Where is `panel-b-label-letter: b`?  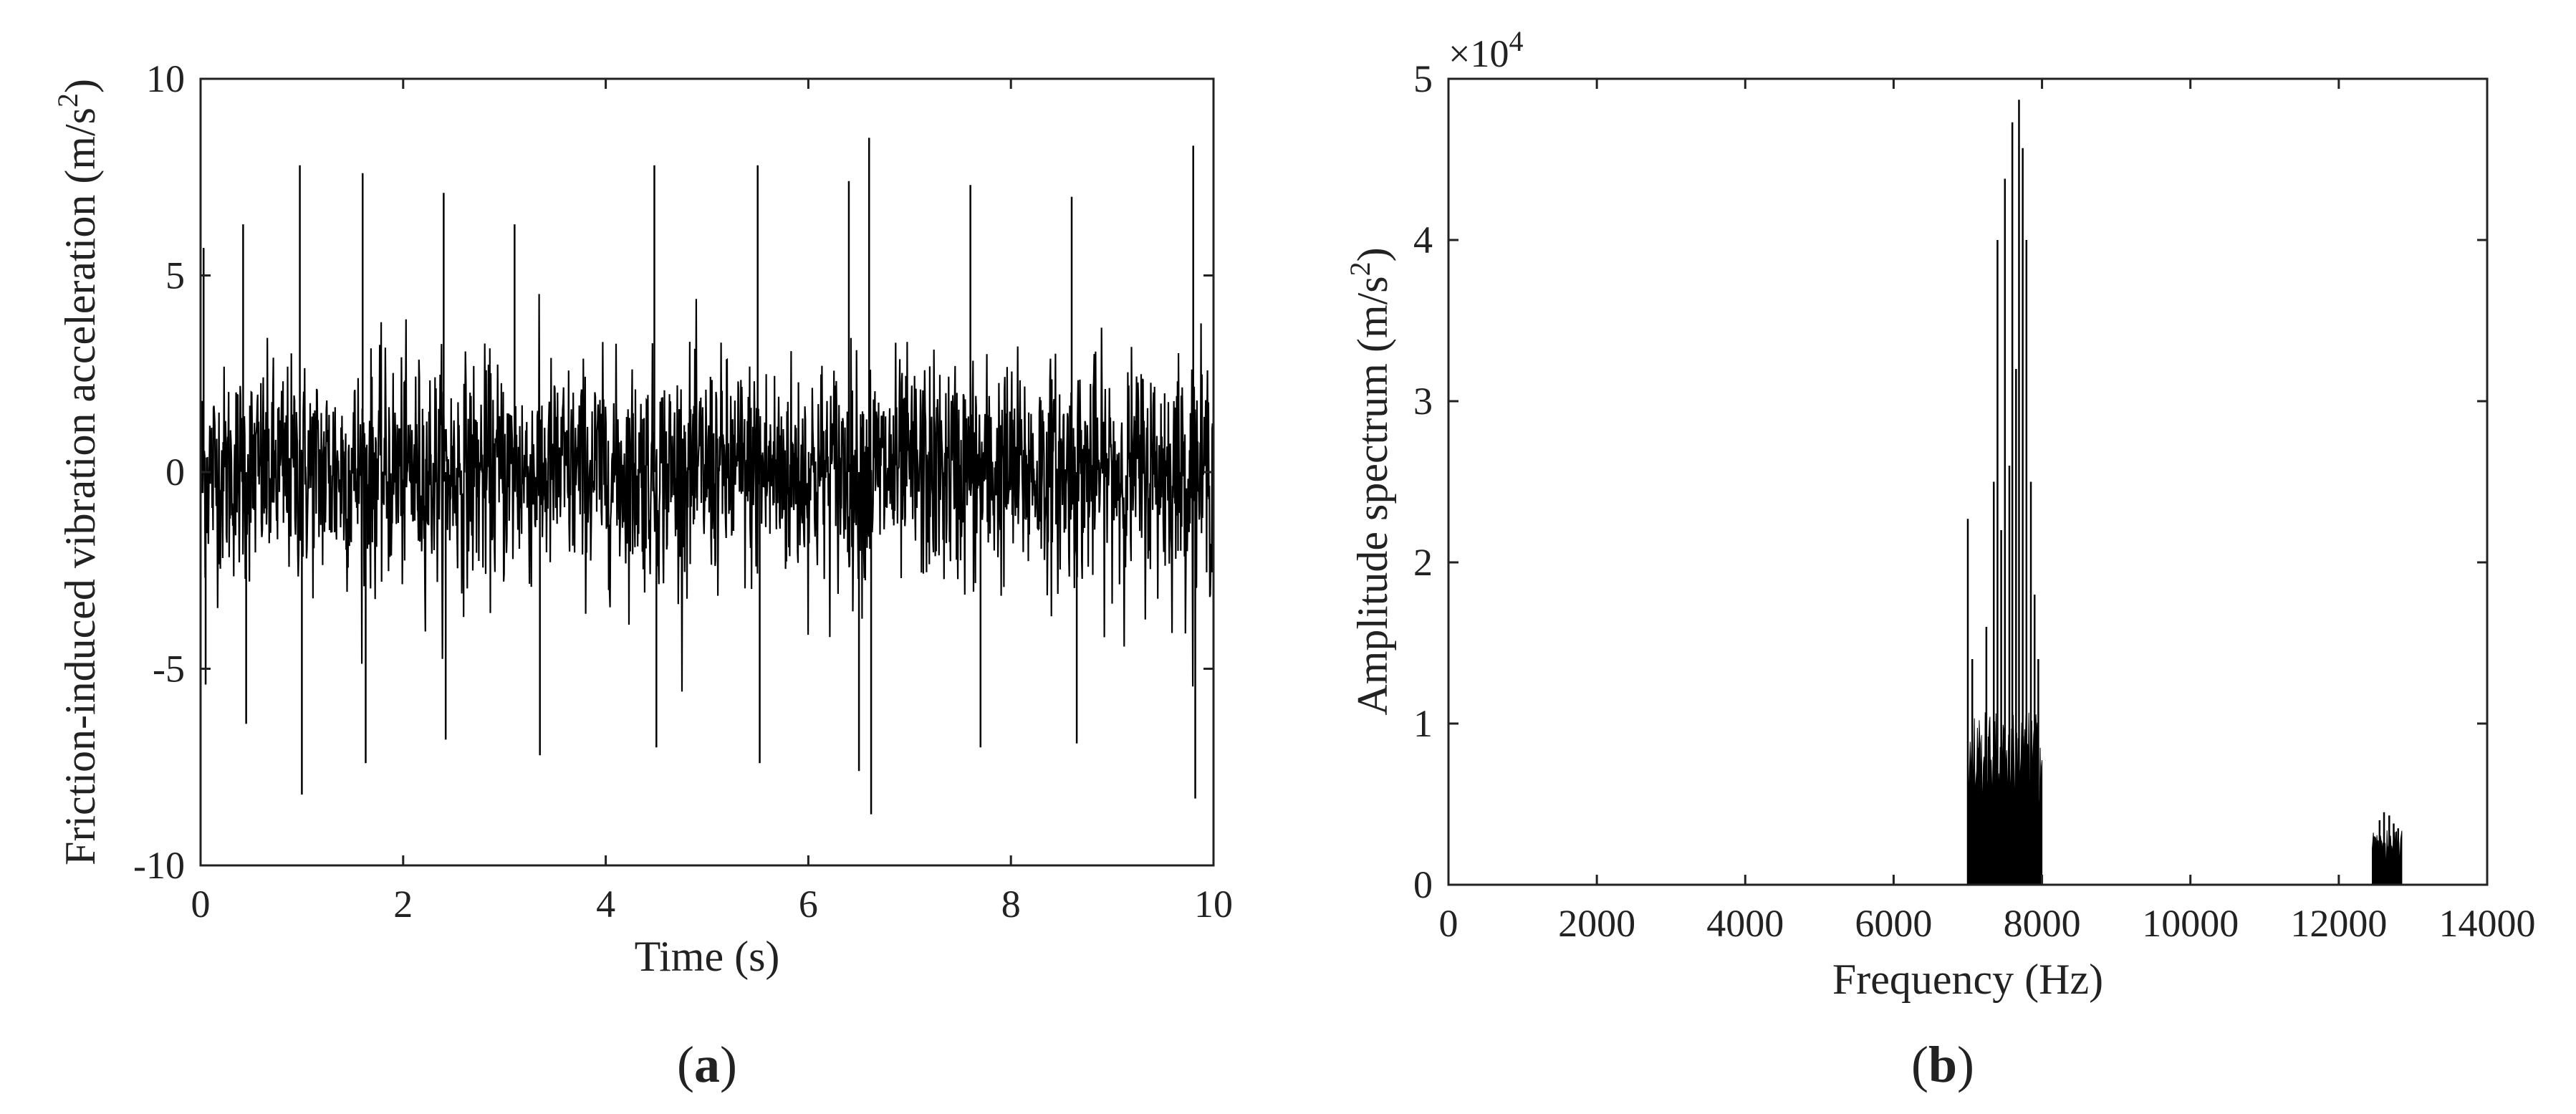
panel-b-label-letter: b is located at coordinates (1943, 1064).